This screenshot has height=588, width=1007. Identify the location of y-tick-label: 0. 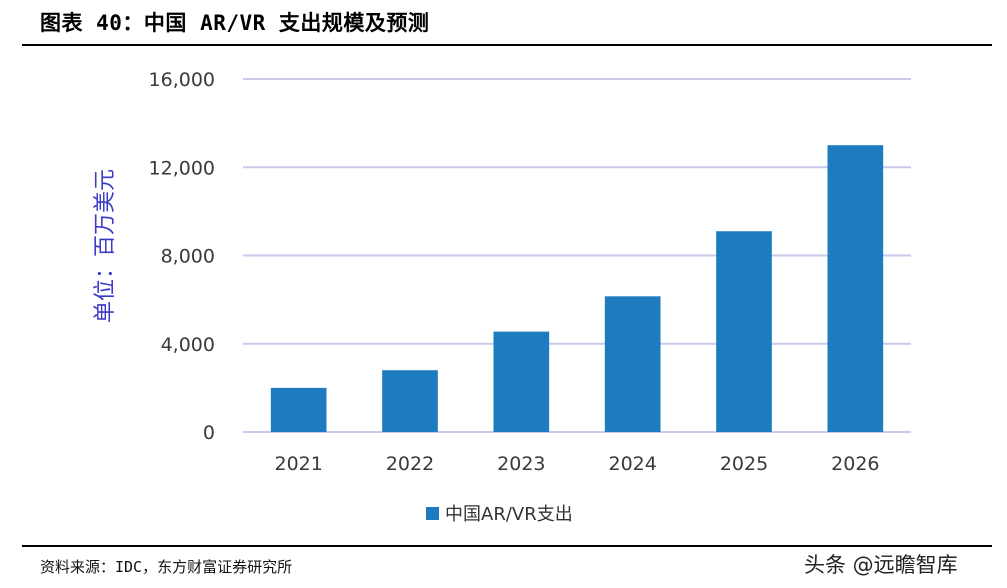
(209, 433).